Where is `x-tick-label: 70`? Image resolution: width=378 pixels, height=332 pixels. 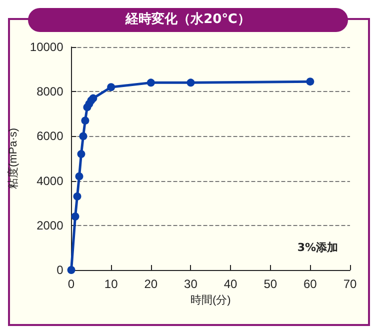 x-tick-label: 70 is located at coordinates (350, 284).